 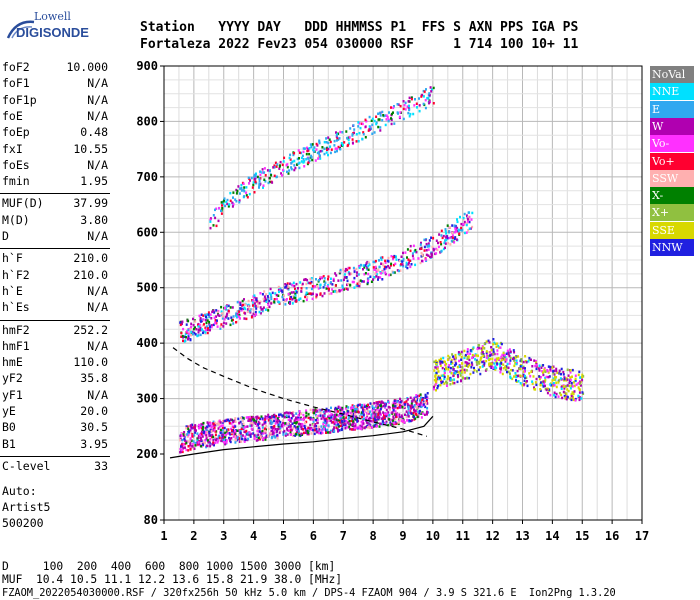 What do you see at coordinates (94, 132) in the screenshot?
I see `param-value: 0.48` at bounding box center [94, 132].